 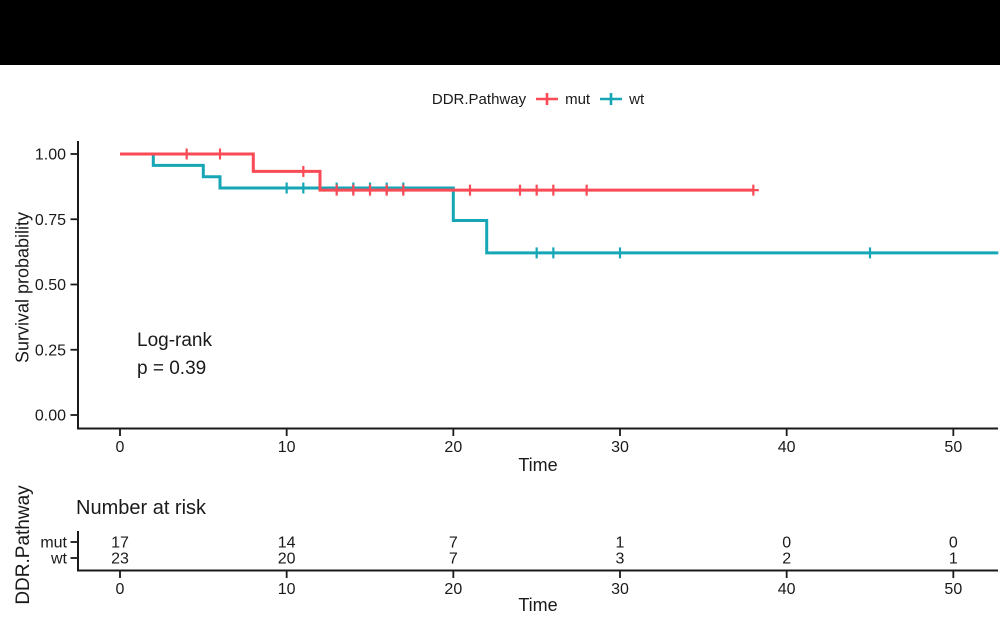 I want to click on risk-value-mut: 14, so click(x=287, y=543).